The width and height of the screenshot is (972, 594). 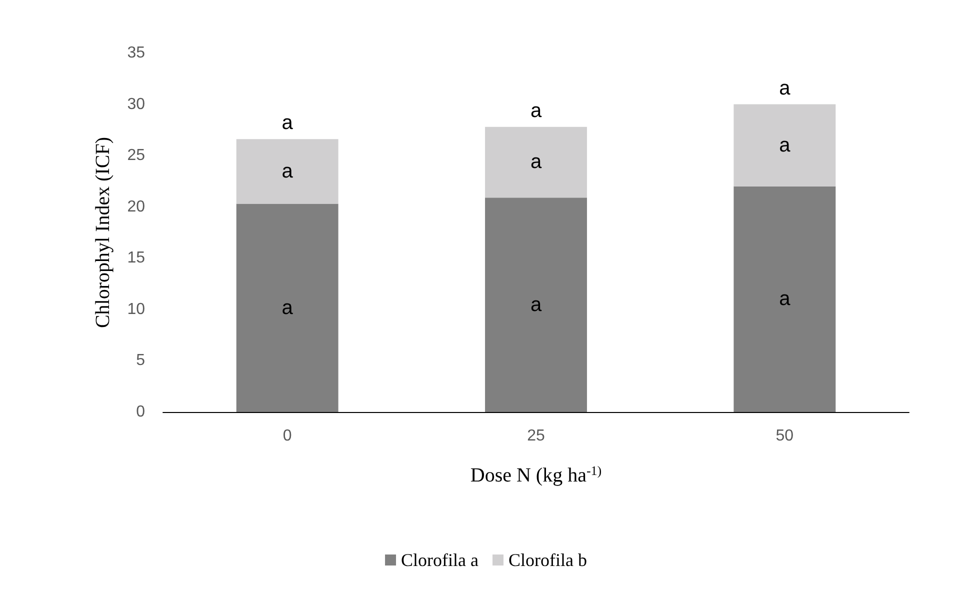 I want to click on y-tick-label: 30, so click(x=136, y=104).